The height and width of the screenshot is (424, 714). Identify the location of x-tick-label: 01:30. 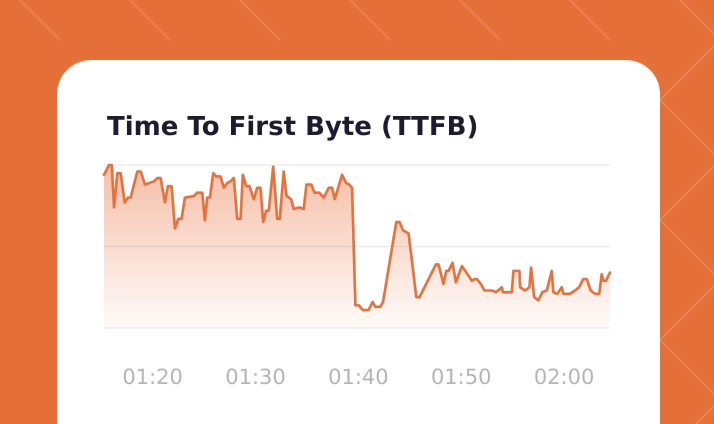
(255, 377).